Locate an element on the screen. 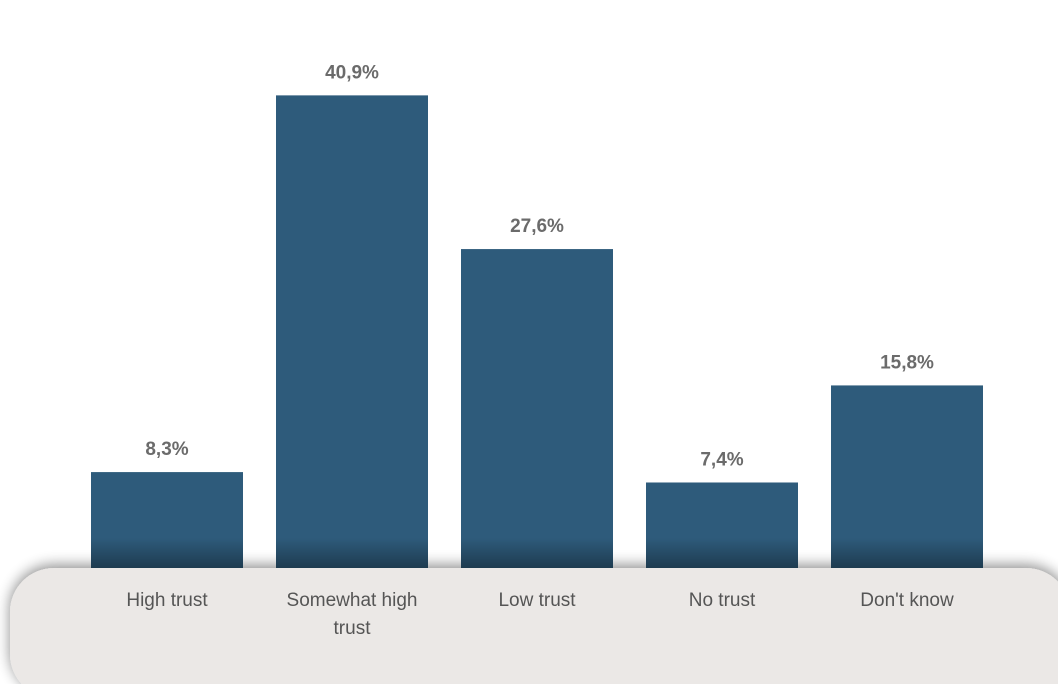  bar-value-label-4: 15,8% is located at coordinates (907, 362).